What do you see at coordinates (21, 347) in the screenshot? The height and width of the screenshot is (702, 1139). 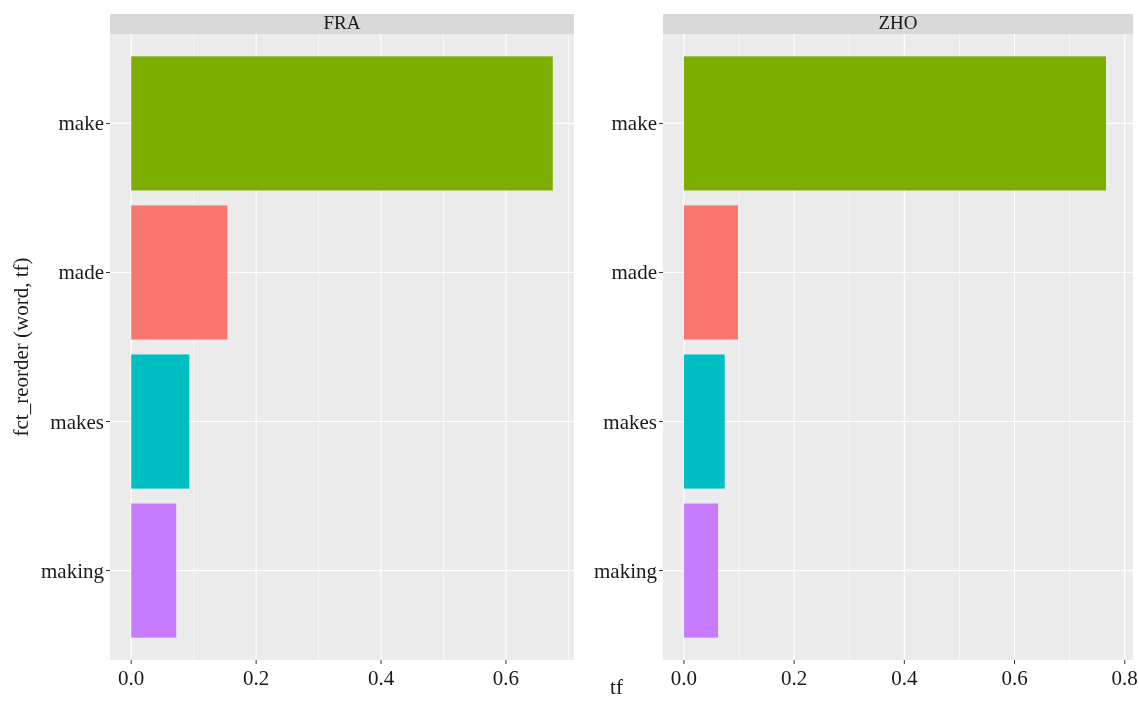 I see `y-axis-title: fct_reorder (word, tf)` at bounding box center [21, 347].